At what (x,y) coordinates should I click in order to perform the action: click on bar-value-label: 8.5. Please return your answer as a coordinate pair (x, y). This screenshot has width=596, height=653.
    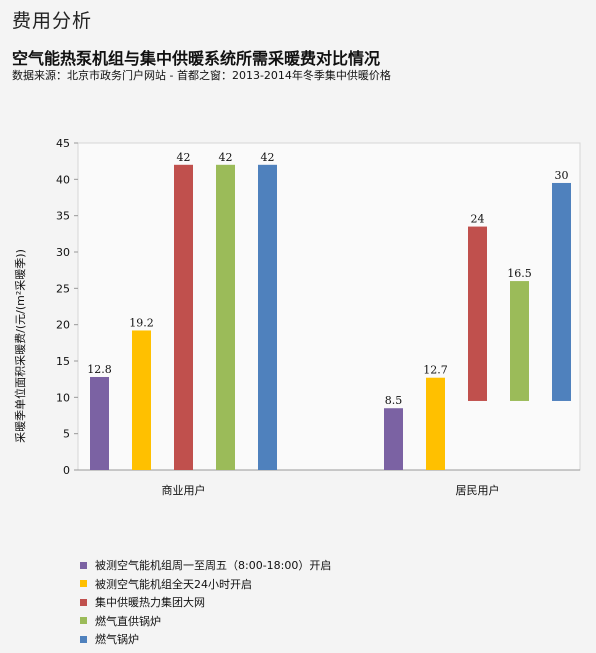
    Looking at the image, I should click on (394, 400).